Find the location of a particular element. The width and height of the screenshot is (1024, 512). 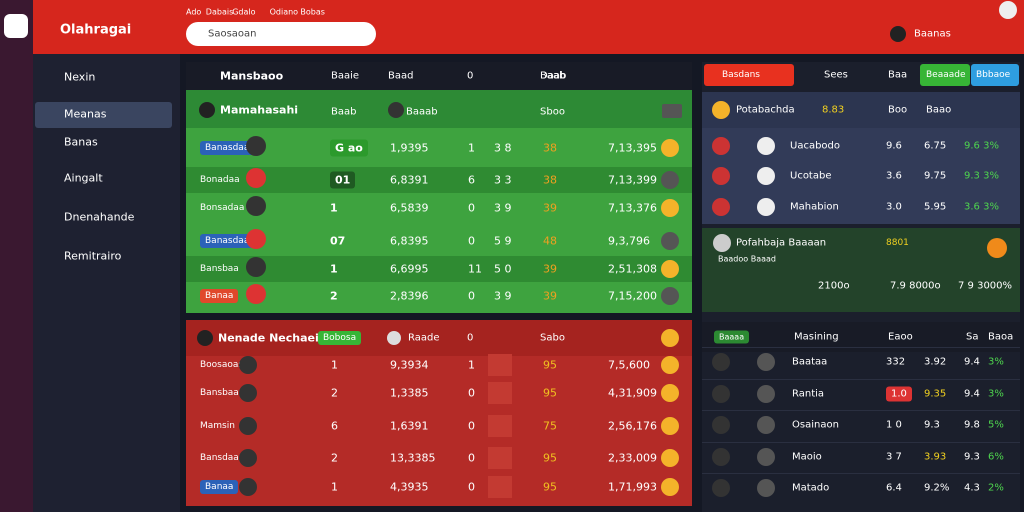

side-strip is located at coordinates (16, 256).